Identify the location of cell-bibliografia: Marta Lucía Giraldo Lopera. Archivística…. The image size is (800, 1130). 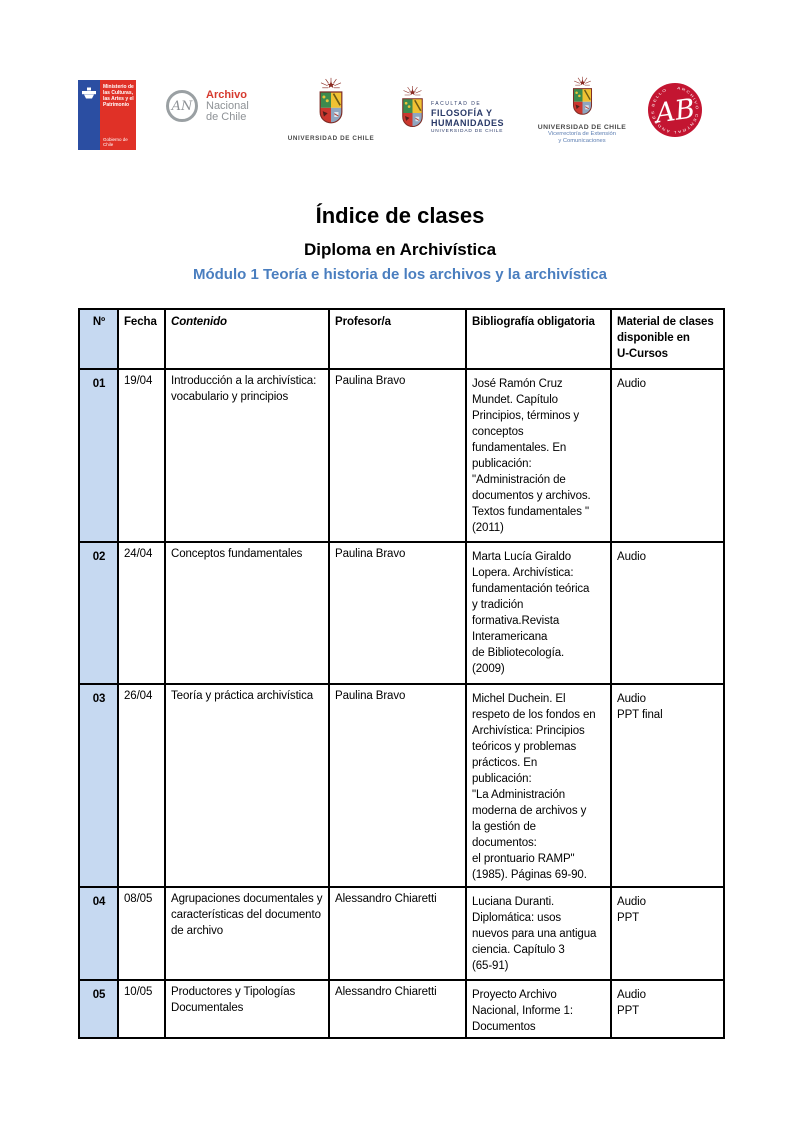
(538, 613).